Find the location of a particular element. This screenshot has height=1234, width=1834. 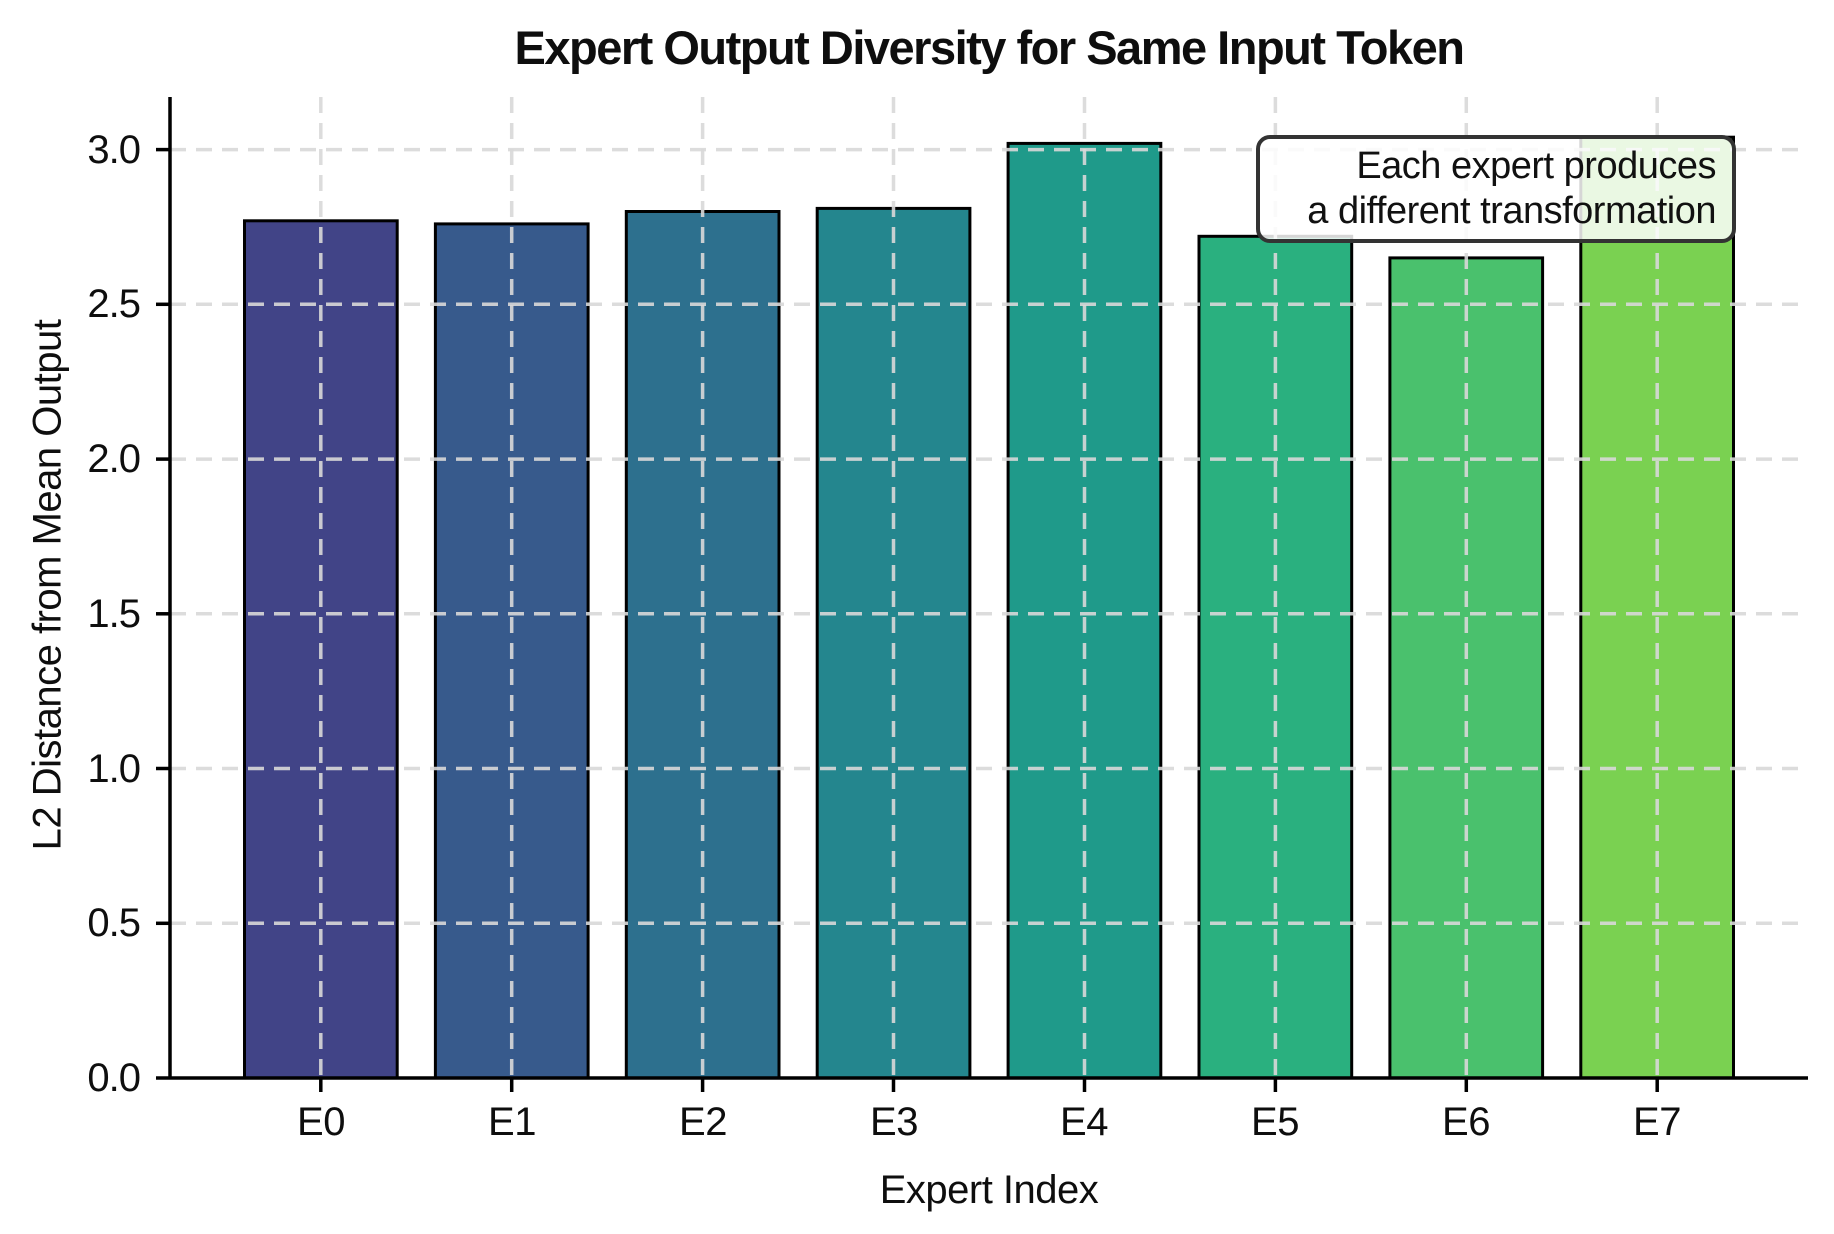

x-tick-label-E6: E6 is located at coordinates (1466, 1122).